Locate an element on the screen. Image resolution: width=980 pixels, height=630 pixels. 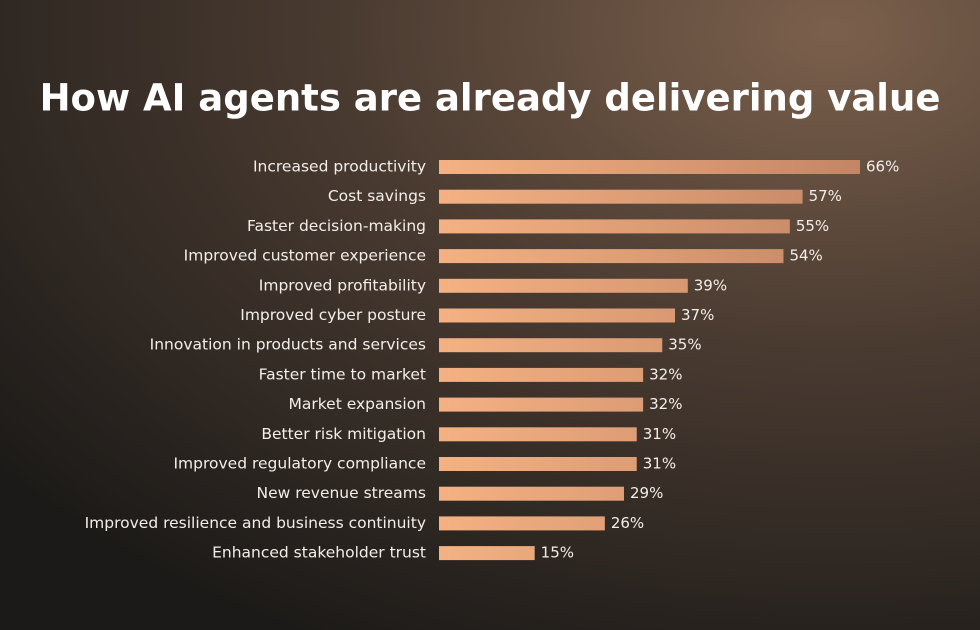
value-label: 39% is located at coordinates (710, 285).